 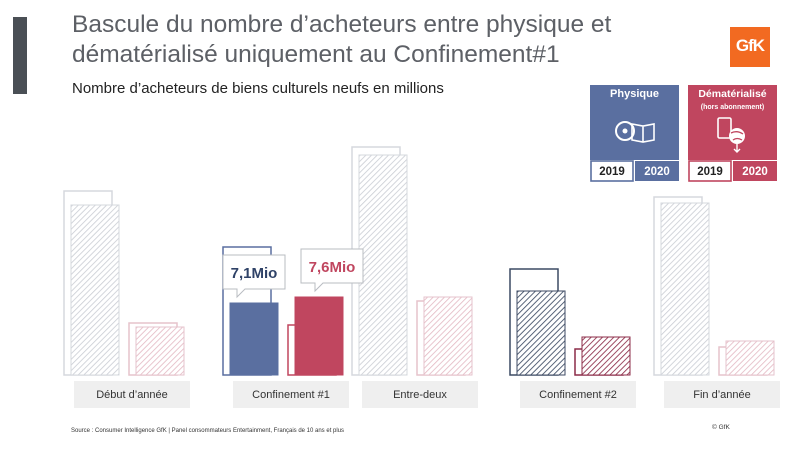 I want to click on category-label-entre-deux: Entre-deux, so click(x=420, y=395).